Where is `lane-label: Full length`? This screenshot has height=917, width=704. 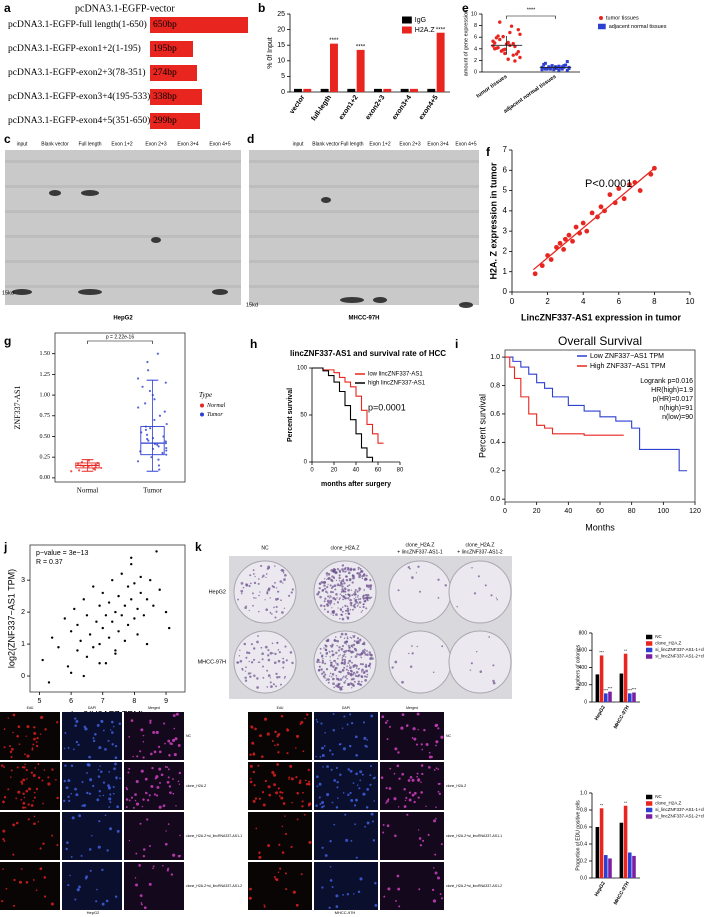
lane-label: Full length is located at coordinates (89, 144).